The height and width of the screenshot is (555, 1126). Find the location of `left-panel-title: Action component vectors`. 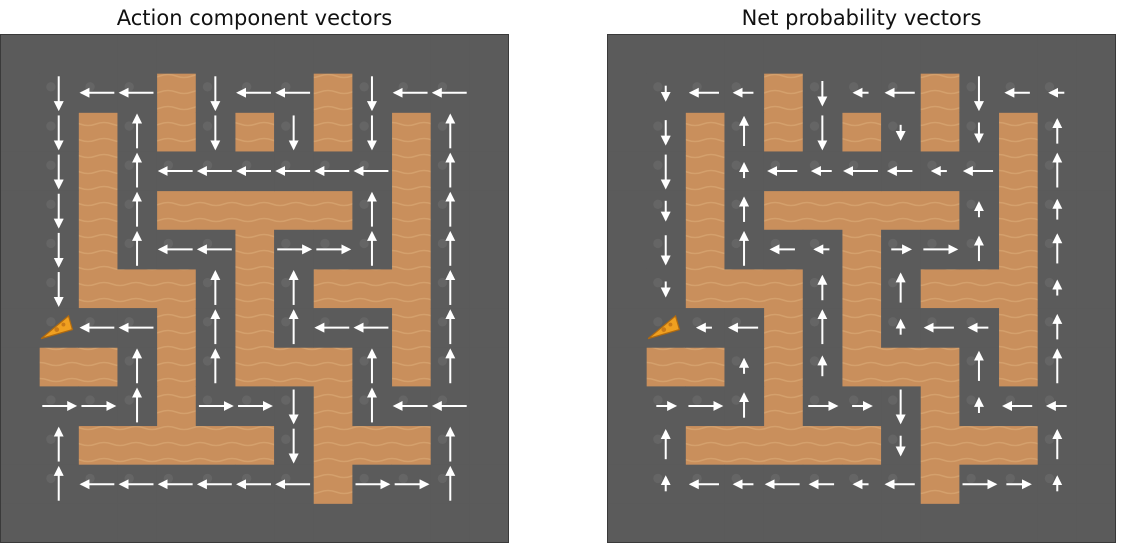

left-panel-title: Action component vectors is located at coordinates (254, 18).